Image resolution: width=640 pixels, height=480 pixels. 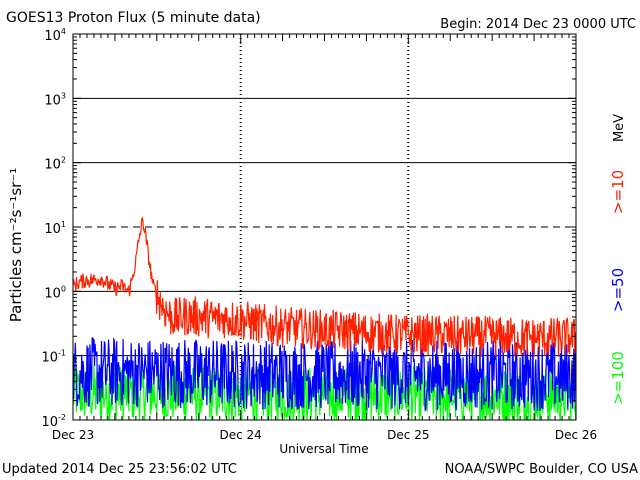 What do you see at coordinates (16, 245) in the screenshot?
I see `y-axis-label: Particles cm⁻²s⁻¹sr⁻¹` at bounding box center [16, 245].